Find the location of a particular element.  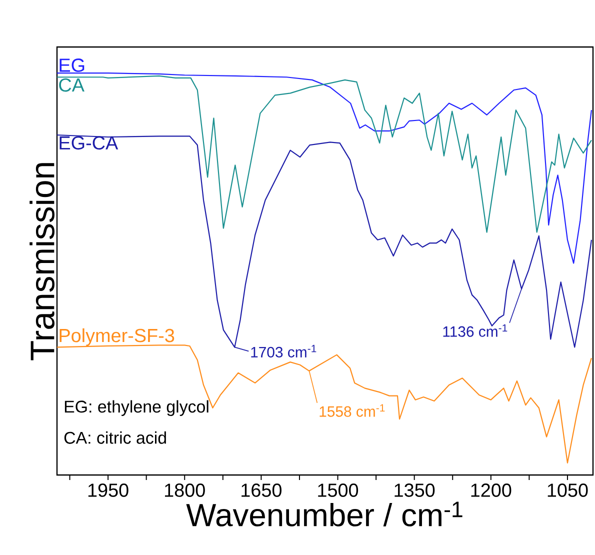

x-tick-label: 1800 is located at coordinates (185, 490).